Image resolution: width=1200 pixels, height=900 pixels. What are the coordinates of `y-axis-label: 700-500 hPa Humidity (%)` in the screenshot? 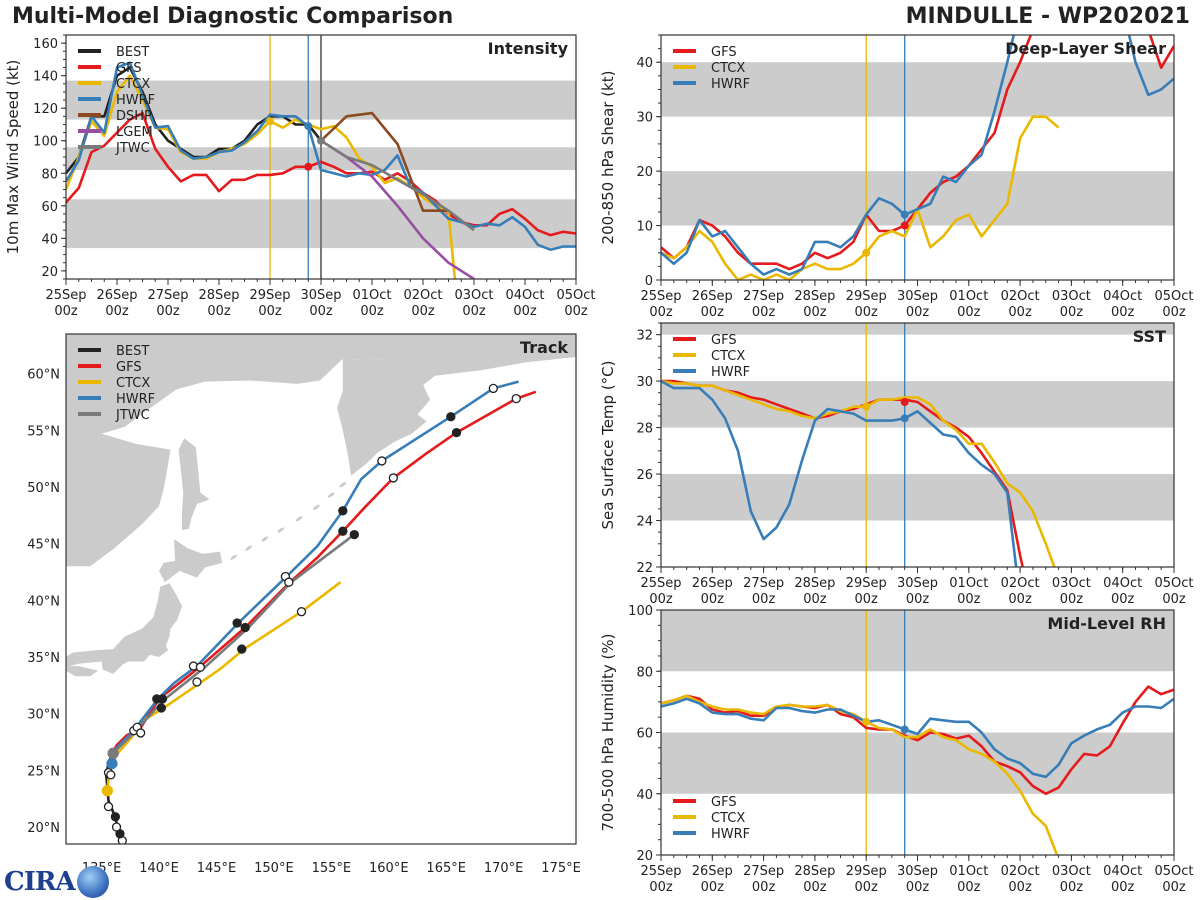 It's located at (608, 732).